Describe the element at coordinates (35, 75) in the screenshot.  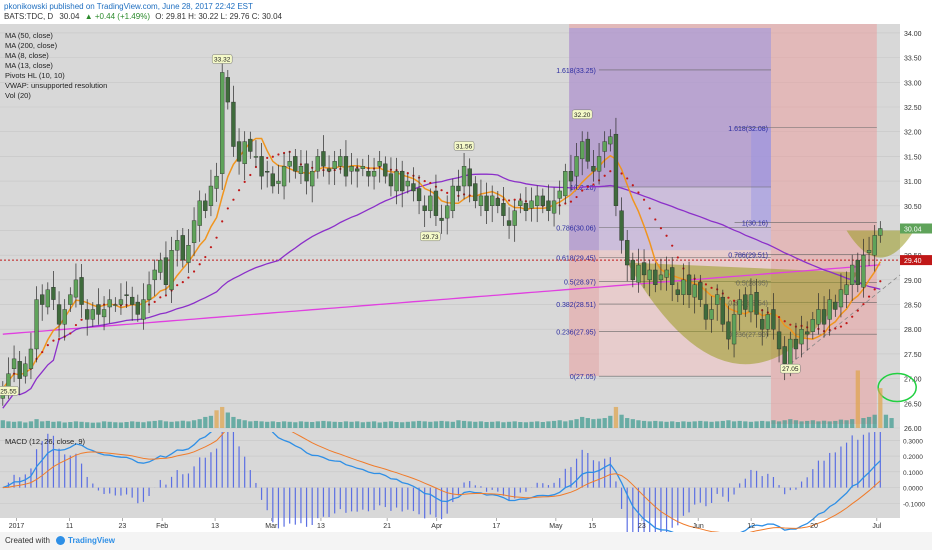
I see `legend-pivots: Pivots HL (10, 10)` at that location.